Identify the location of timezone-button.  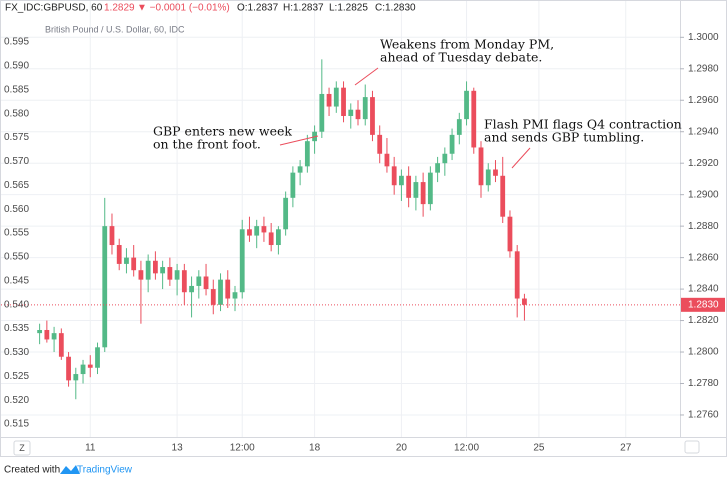
(22, 448).